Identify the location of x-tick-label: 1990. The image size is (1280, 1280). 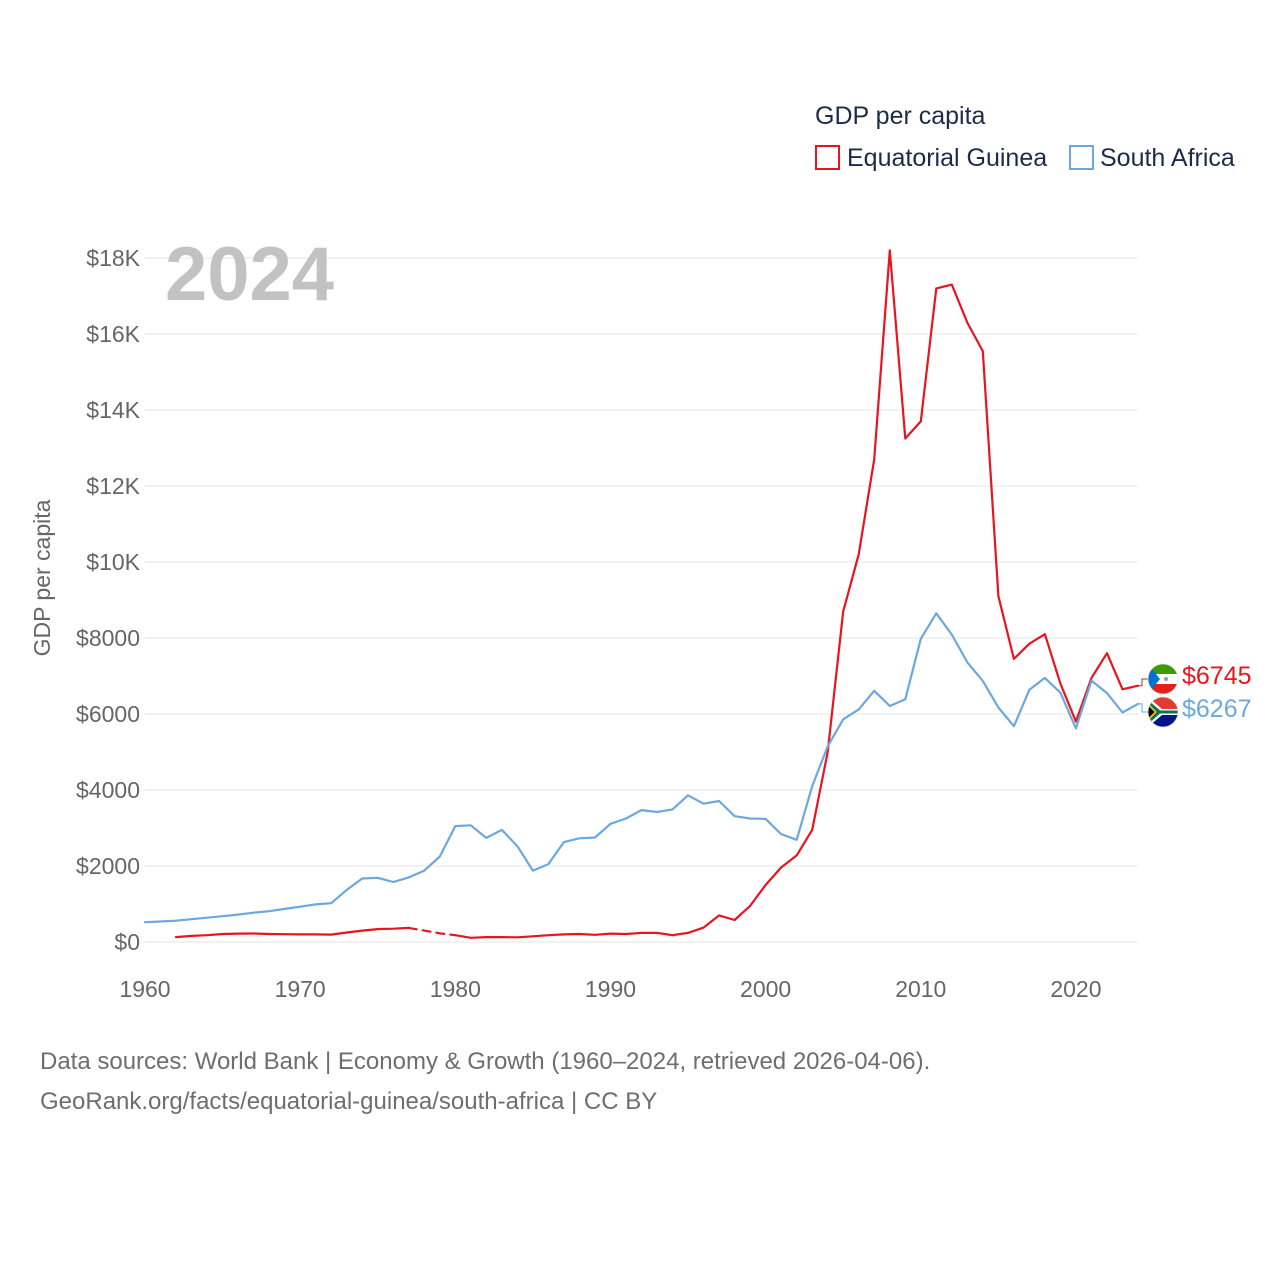
(610, 989).